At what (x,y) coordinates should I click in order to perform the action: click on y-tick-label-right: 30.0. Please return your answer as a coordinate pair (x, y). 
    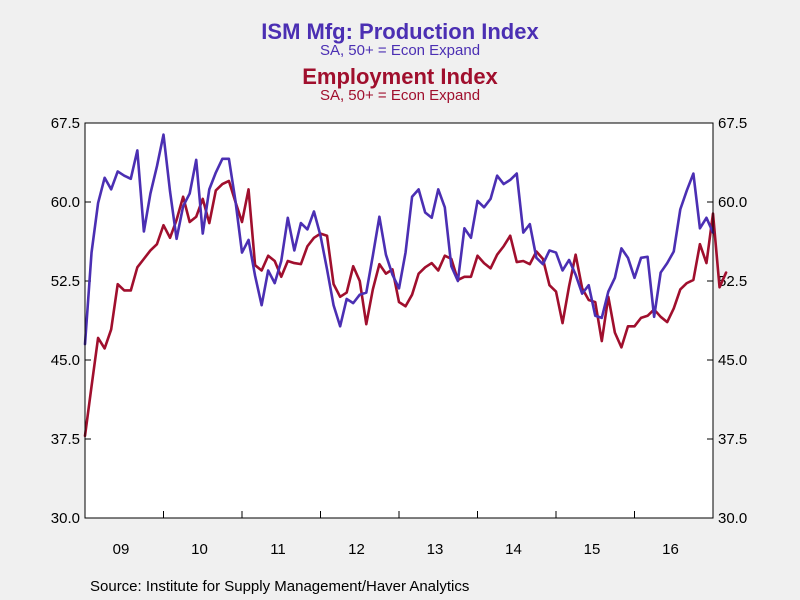
    Looking at the image, I should click on (732, 518).